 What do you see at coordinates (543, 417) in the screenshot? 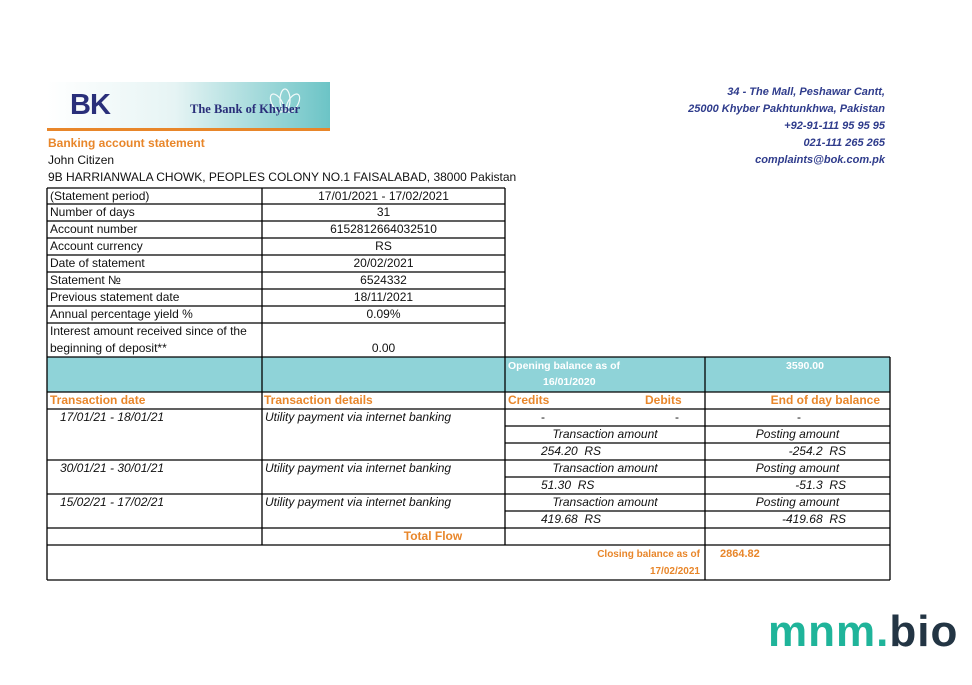
I see `credit: -` at bounding box center [543, 417].